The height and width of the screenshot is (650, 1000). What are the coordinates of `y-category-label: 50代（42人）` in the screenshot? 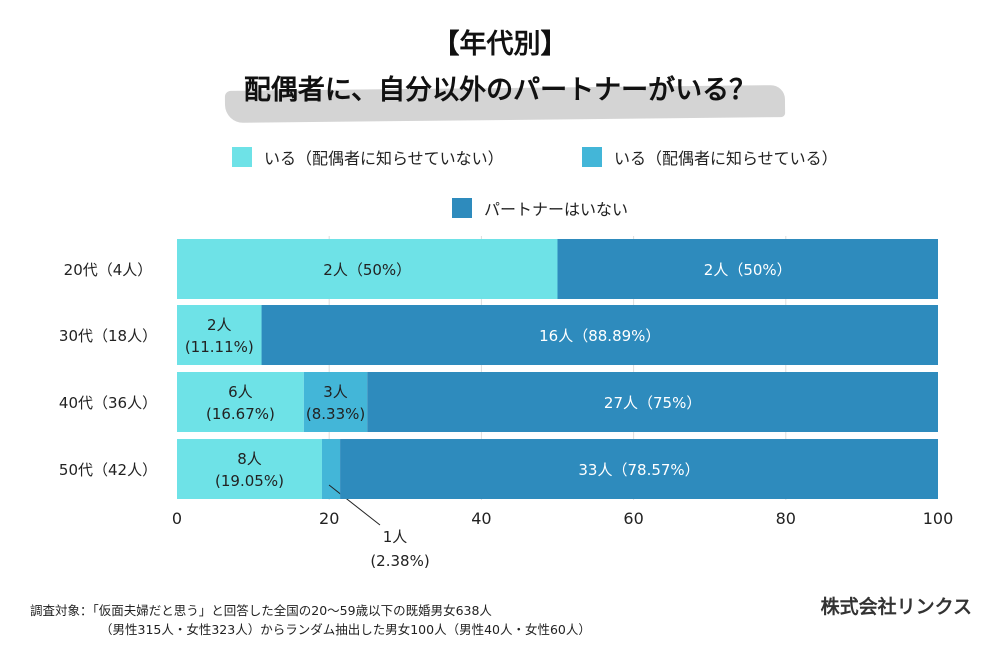 It's located at (108, 470).